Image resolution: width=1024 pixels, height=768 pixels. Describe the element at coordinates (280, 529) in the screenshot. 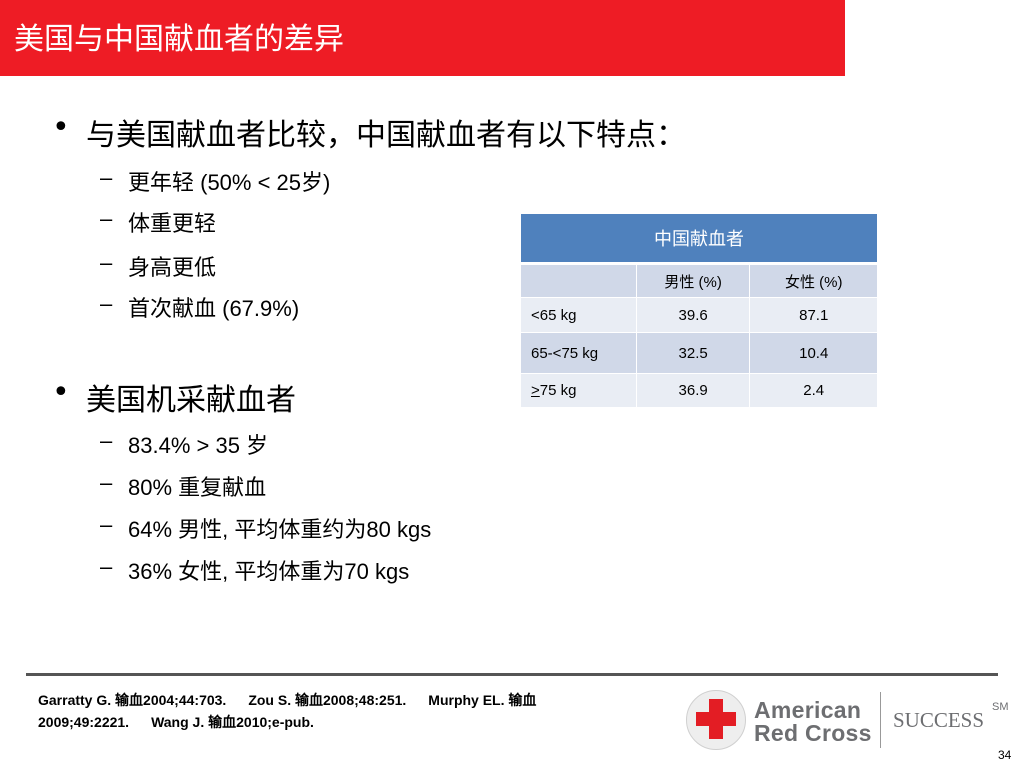

I see `sub-item-text: 64% 男性, 平均体重约为80 kgs` at that location.